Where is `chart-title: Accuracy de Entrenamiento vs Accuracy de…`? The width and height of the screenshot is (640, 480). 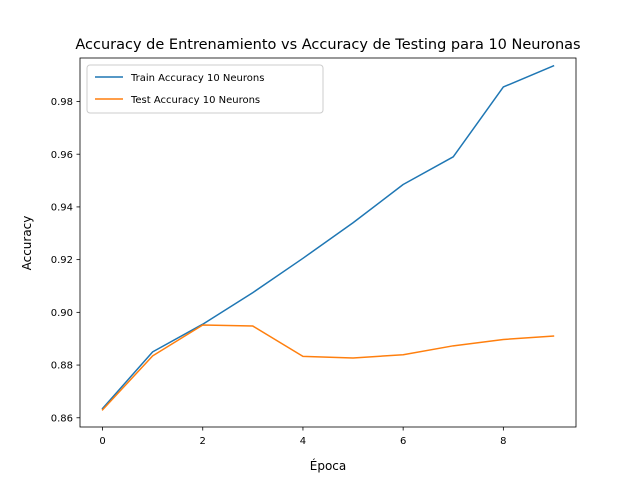 chart-title: Accuracy de Entrenamiento vs Accuracy de… is located at coordinates (327, 45).